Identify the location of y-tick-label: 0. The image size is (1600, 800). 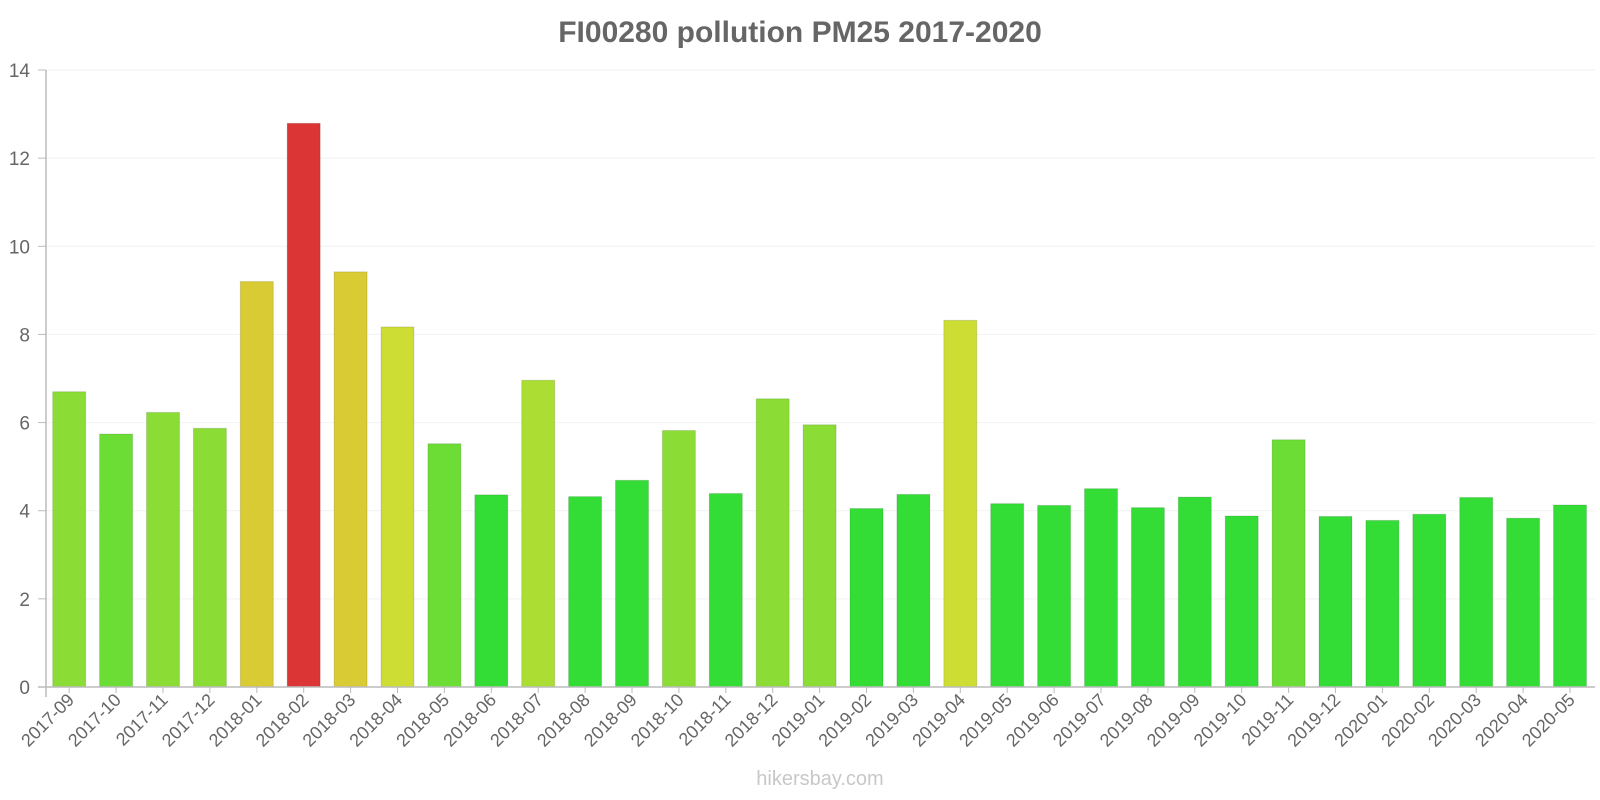
(24, 688).